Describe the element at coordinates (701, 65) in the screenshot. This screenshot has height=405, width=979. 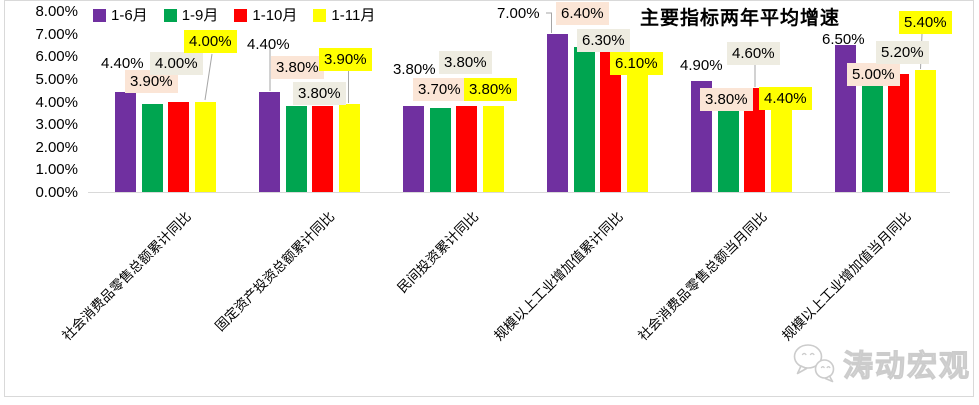
I see `data-label-1-6月-cat5: 4.90%` at that location.